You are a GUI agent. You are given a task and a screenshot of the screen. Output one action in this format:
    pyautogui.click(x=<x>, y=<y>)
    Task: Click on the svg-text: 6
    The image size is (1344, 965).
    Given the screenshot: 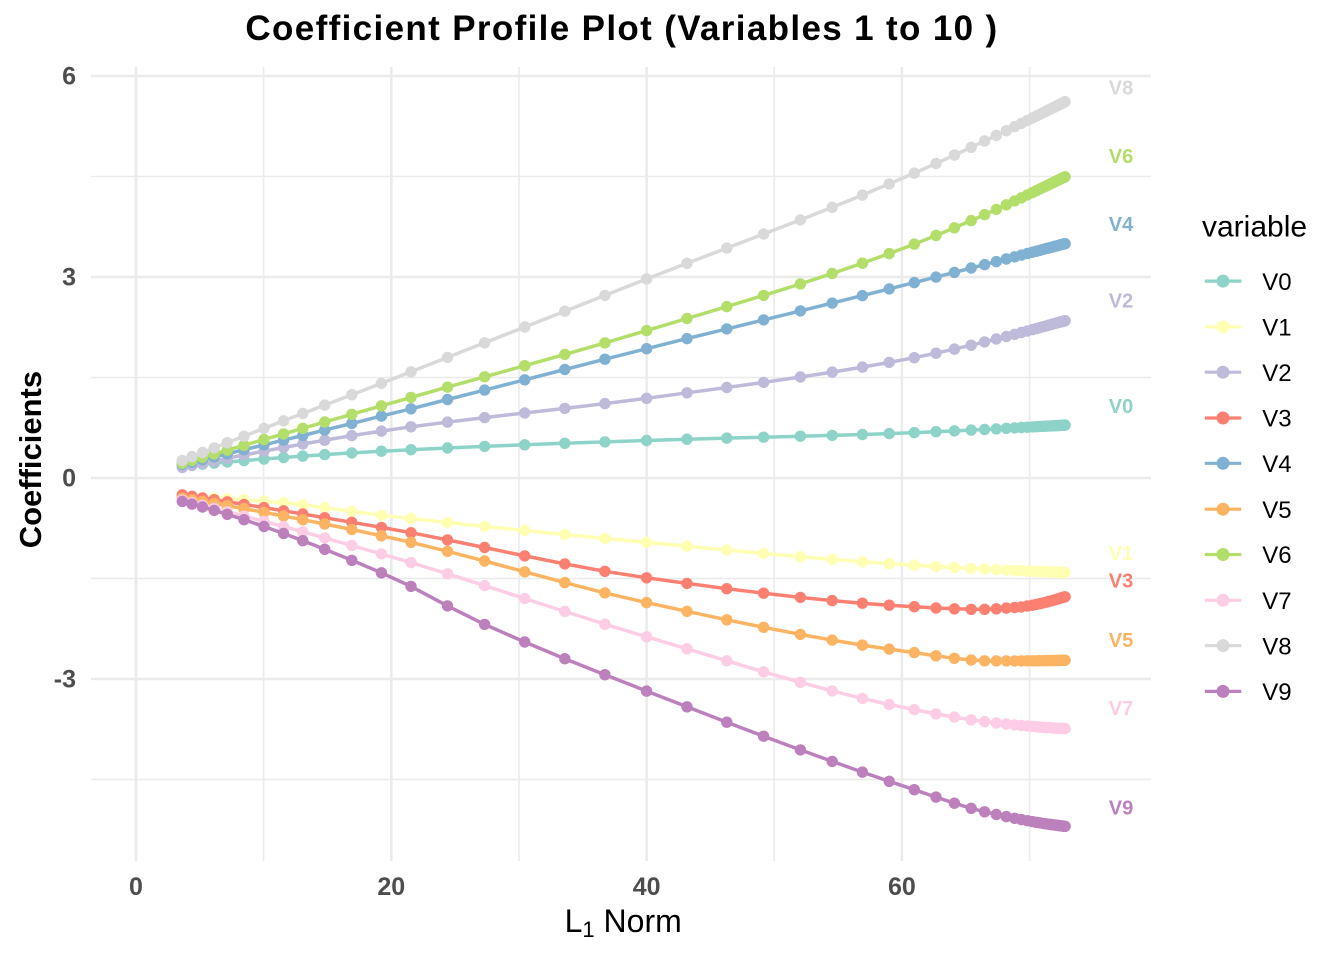 What is the action you would take?
    pyautogui.click(x=69, y=77)
    